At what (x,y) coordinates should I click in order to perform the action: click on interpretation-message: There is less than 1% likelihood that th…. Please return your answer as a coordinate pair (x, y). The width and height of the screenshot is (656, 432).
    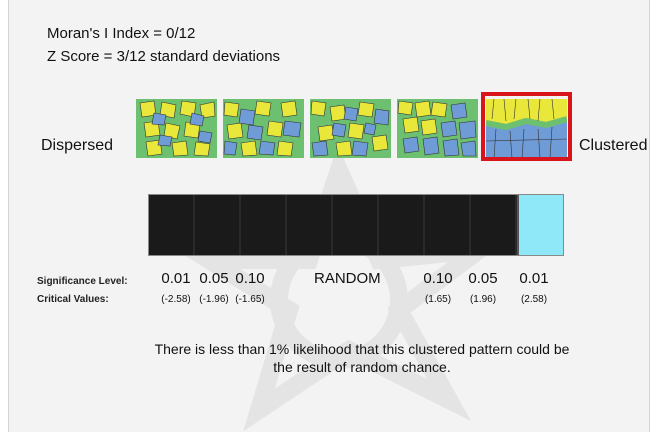
    Looking at the image, I should click on (362, 358).